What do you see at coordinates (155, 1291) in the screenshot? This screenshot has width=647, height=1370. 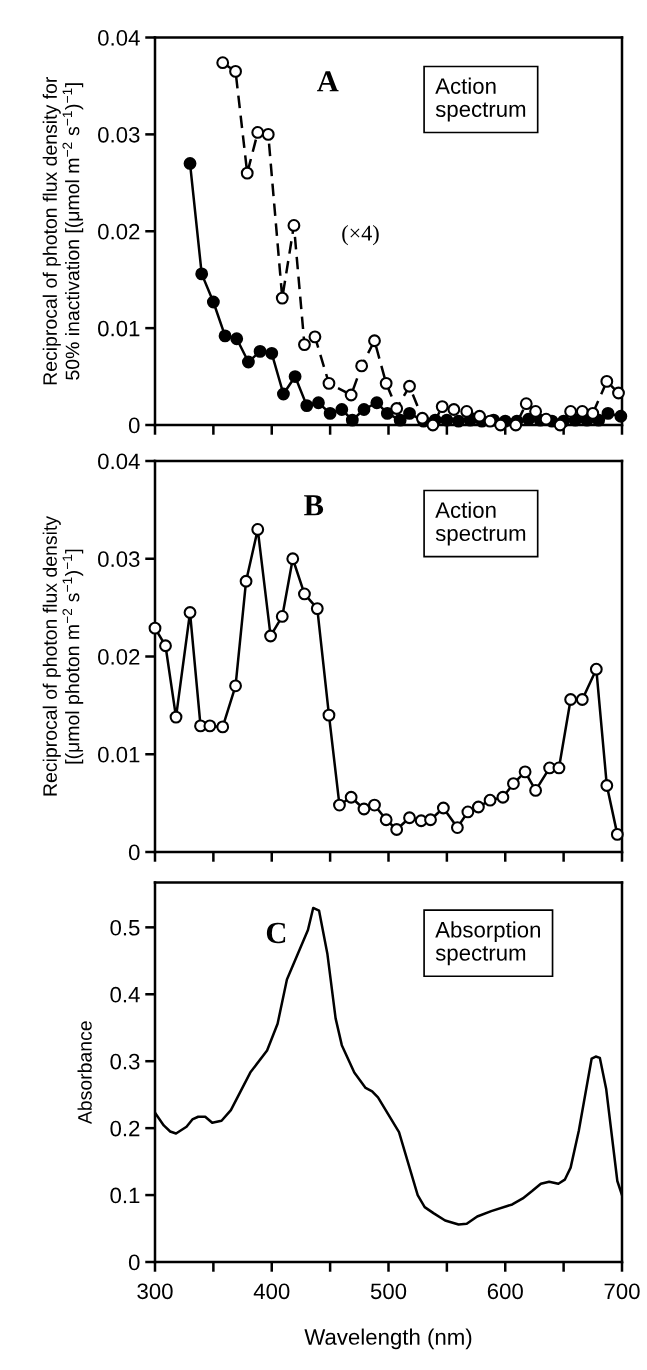 I see `x-tick-label: 300` at bounding box center [155, 1291].